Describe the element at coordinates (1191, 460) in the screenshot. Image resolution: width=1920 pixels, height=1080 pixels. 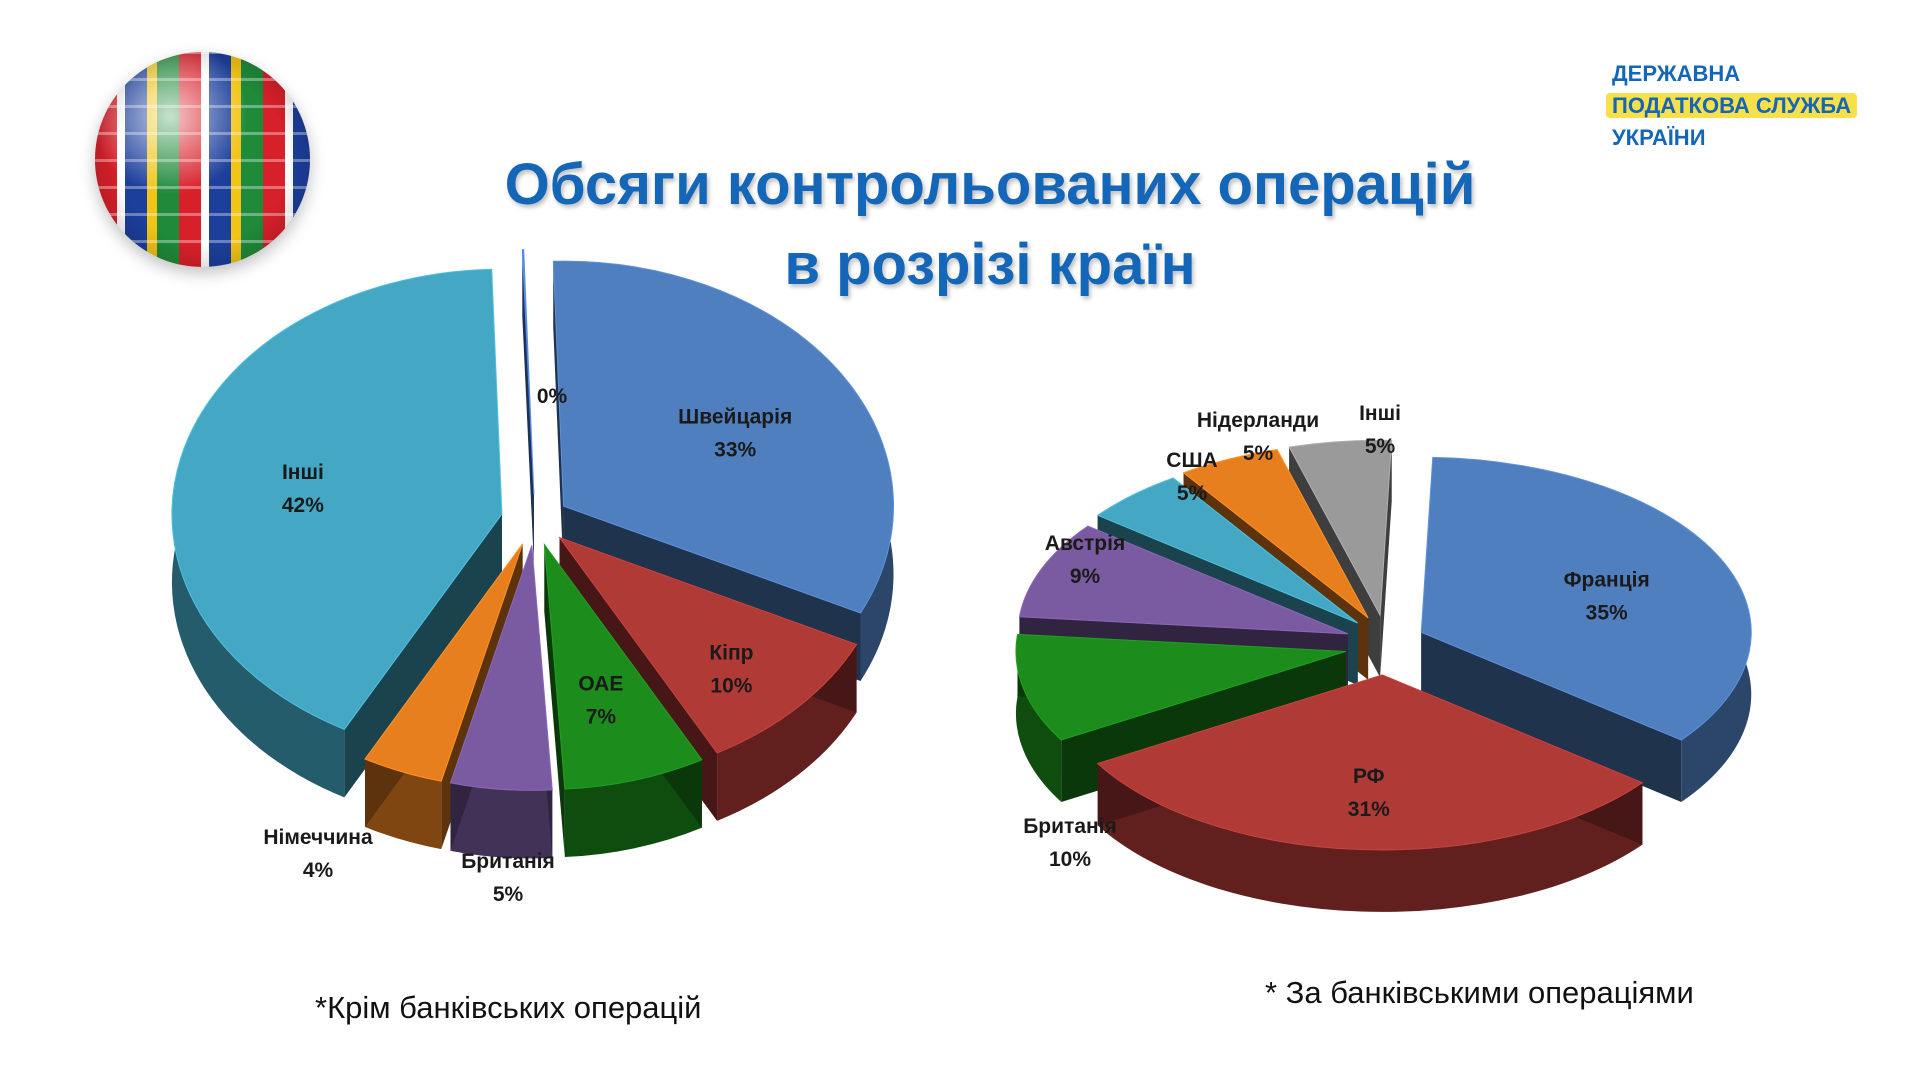
I see `slice-category-label: США` at that location.